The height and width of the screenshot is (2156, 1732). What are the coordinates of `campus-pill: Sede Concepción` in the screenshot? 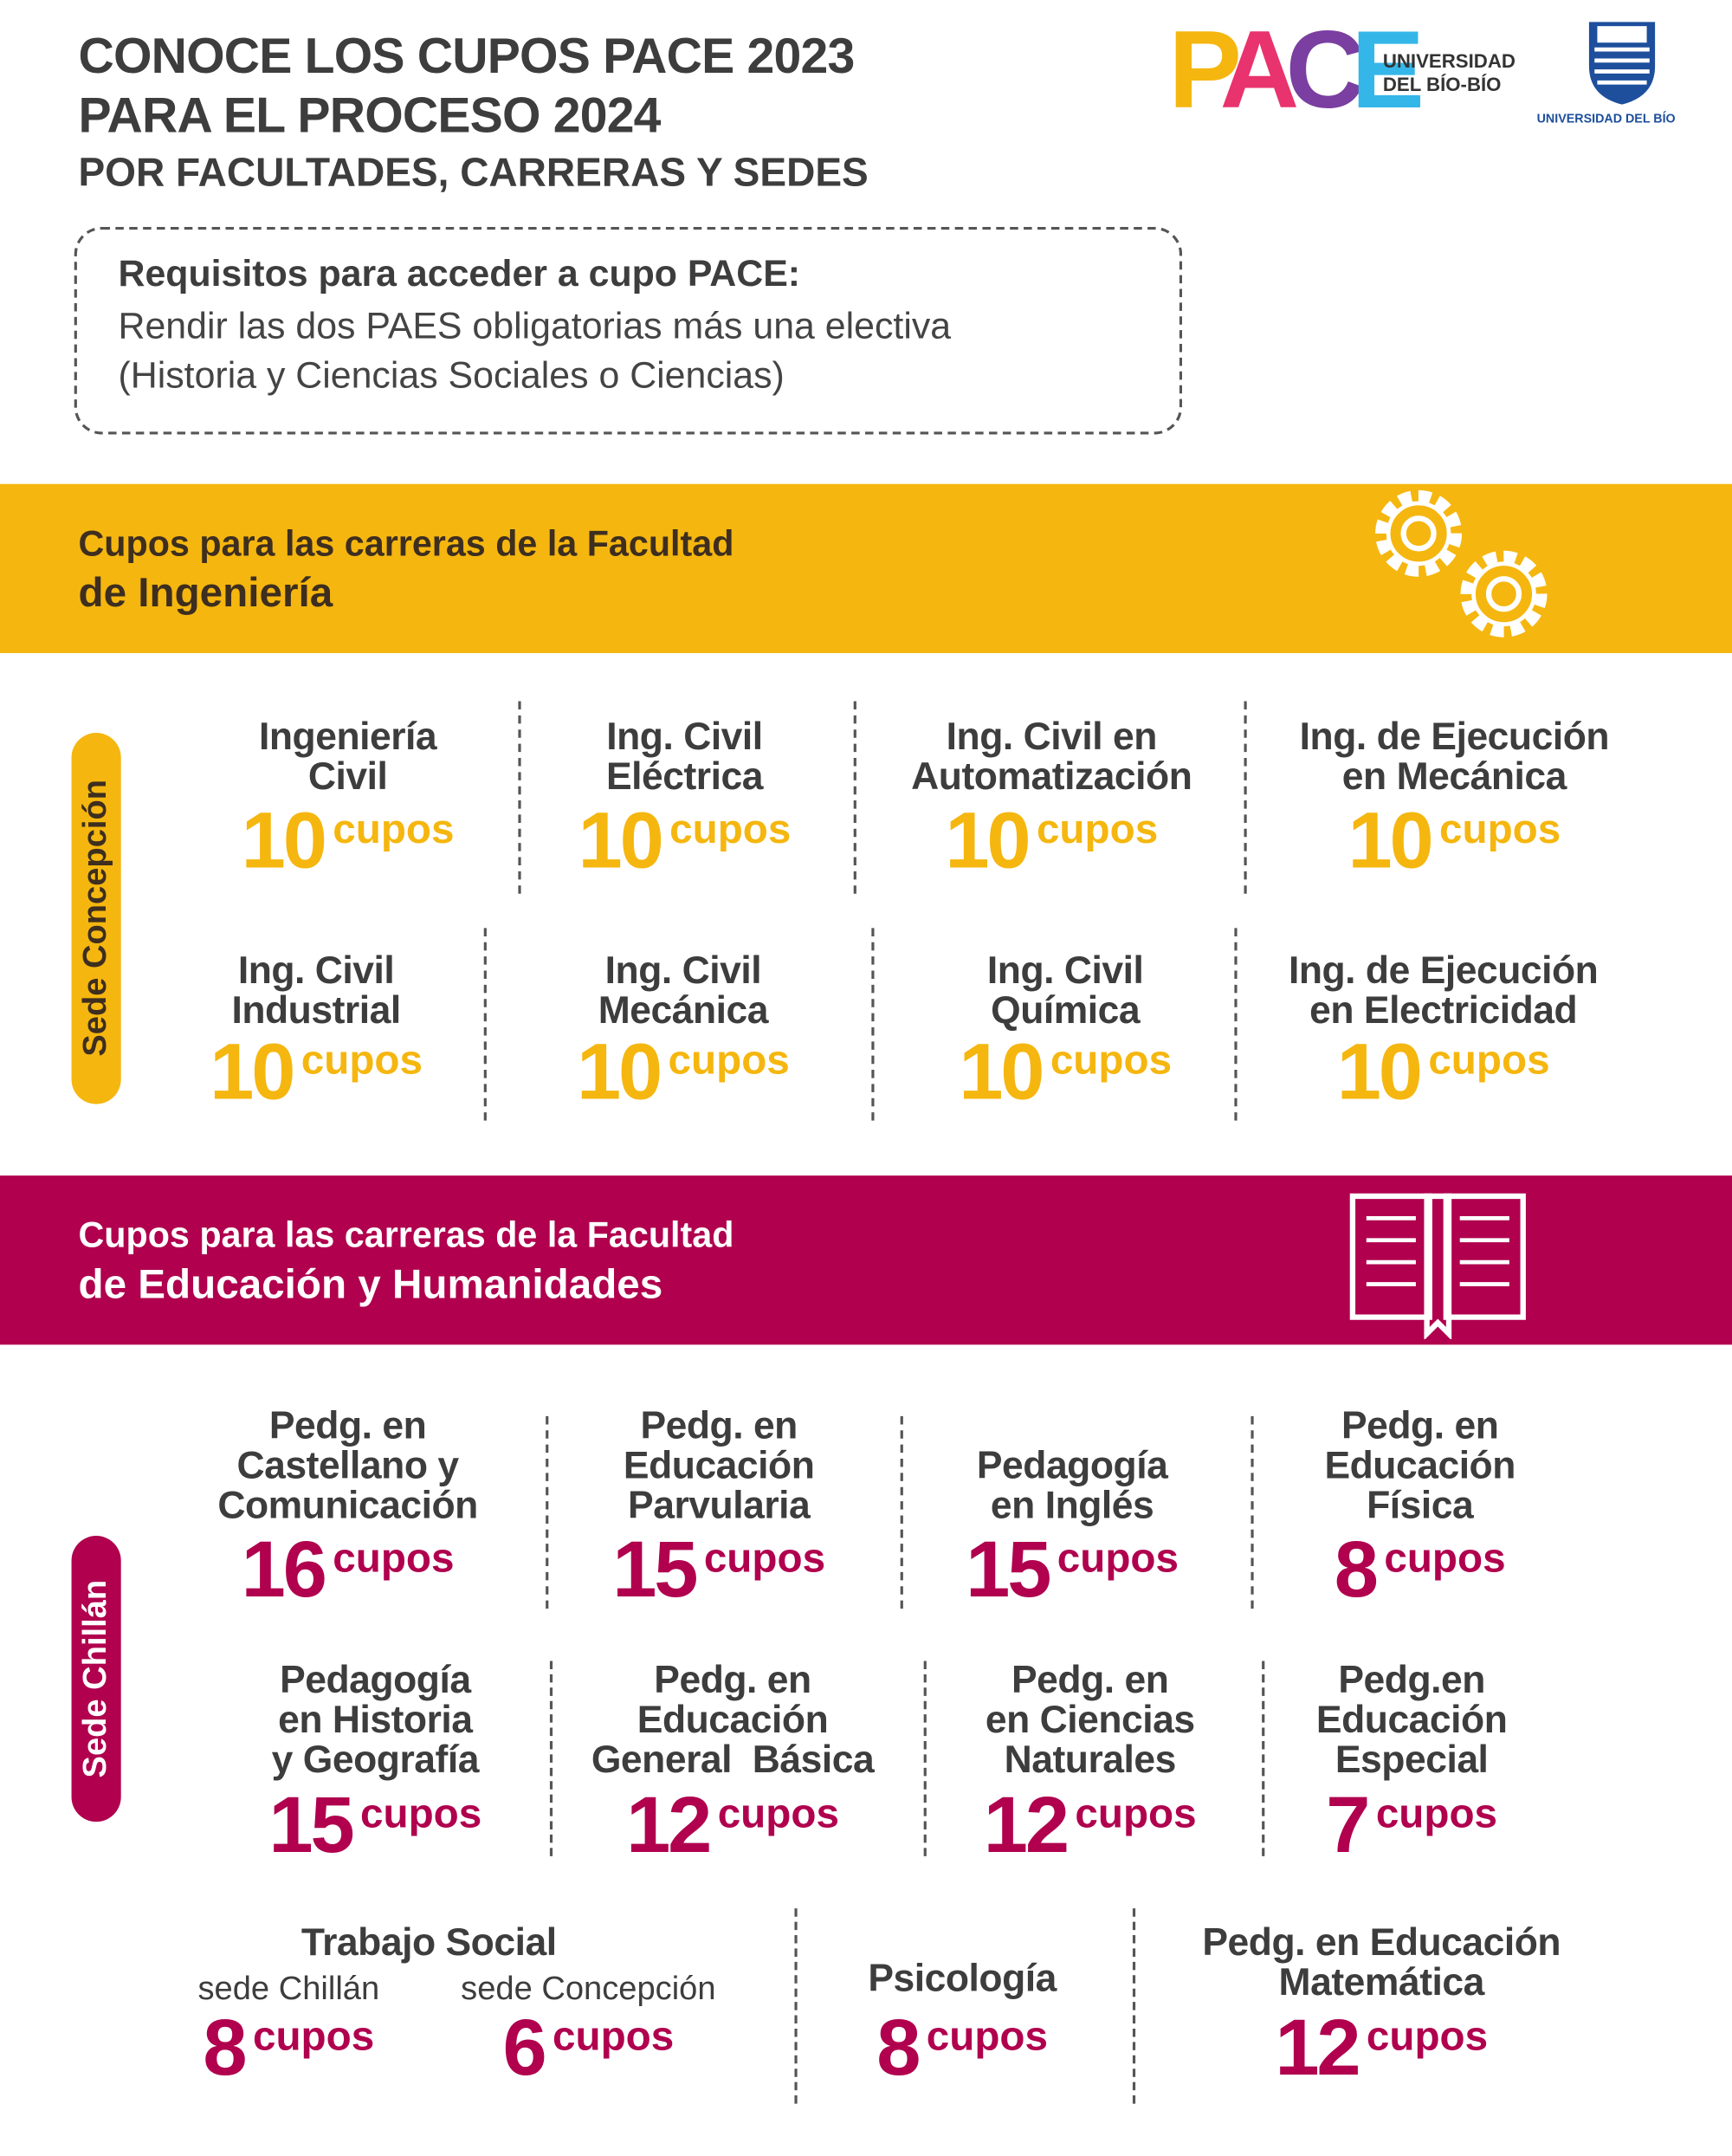 It's located at (96, 918).